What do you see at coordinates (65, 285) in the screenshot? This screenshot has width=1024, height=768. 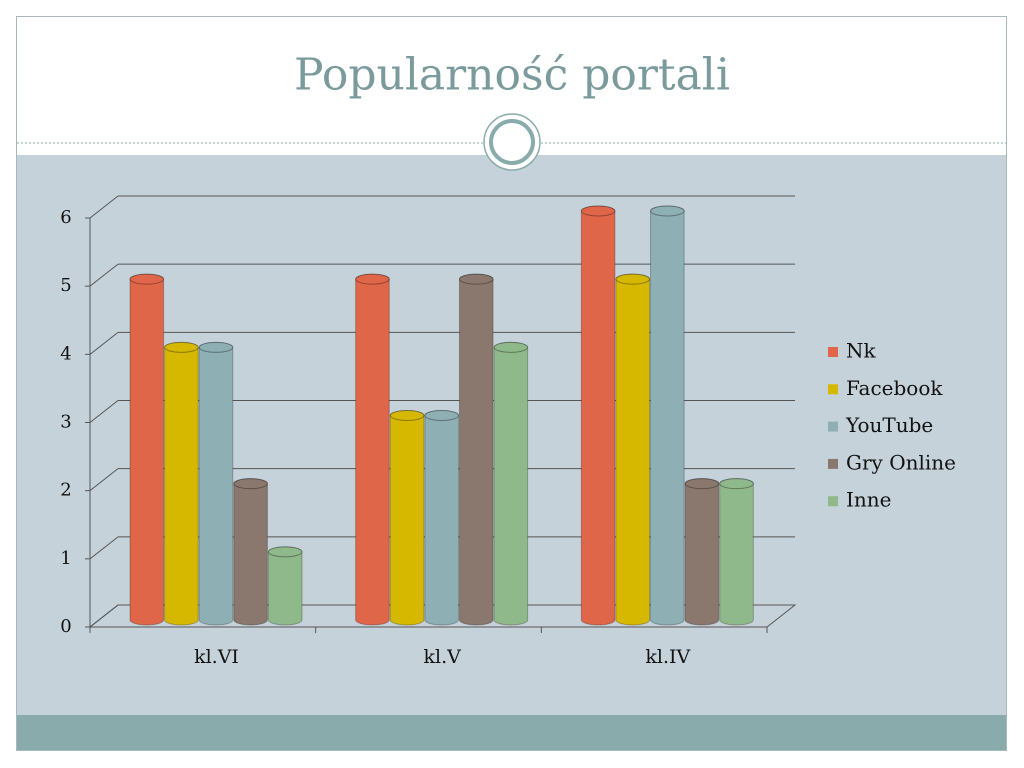 I see `y-tick-label: 5` at bounding box center [65, 285].